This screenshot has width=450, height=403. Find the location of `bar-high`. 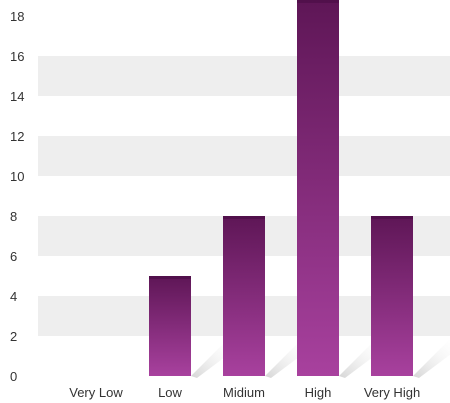

bar-high is located at coordinates (318, 188).